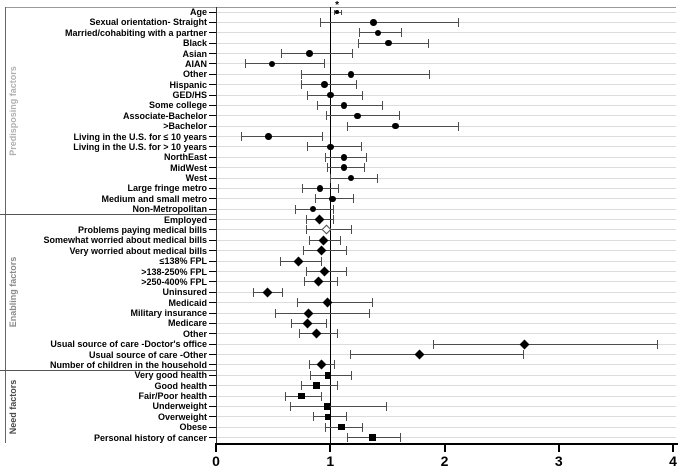 This screenshot has height=474, width=680. What do you see at coordinates (172, 396) in the screenshot?
I see `row-label: Fair/Poor health` at bounding box center [172, 396].